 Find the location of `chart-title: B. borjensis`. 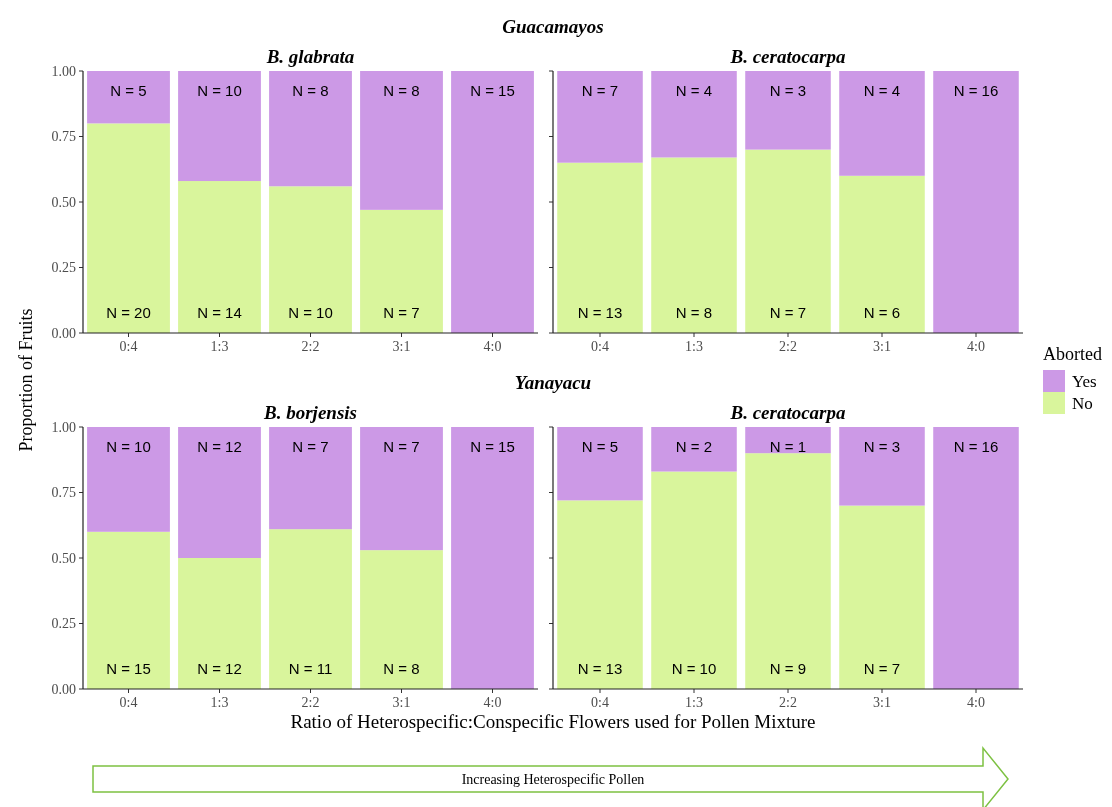

chart-title: B. borjensis is located at coordinates (310, 412).